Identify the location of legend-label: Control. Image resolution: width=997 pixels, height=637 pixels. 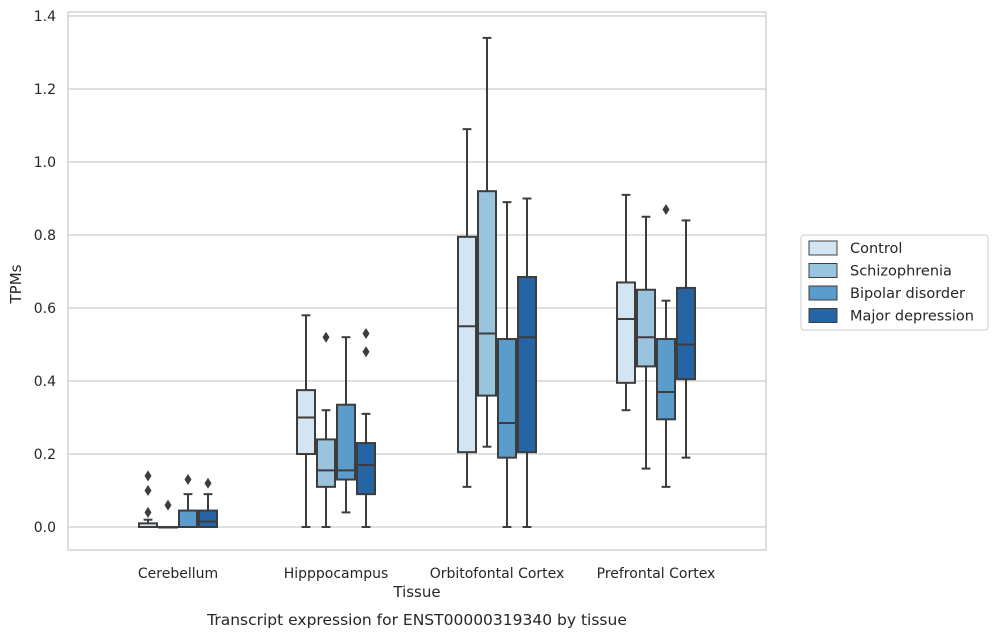
(876, 249).